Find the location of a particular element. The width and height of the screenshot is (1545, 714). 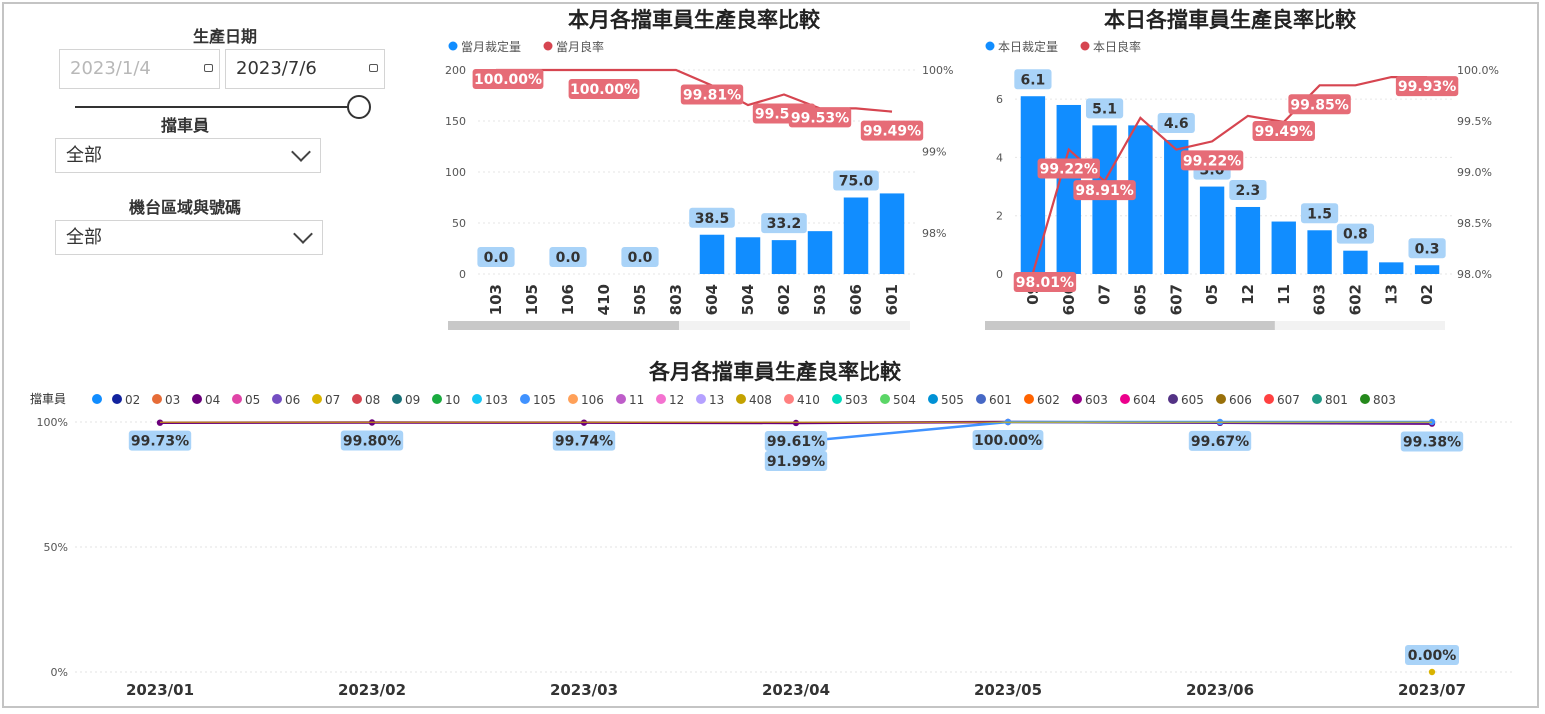

history-legend-label: 601 is located at coordinates (1000, 400).